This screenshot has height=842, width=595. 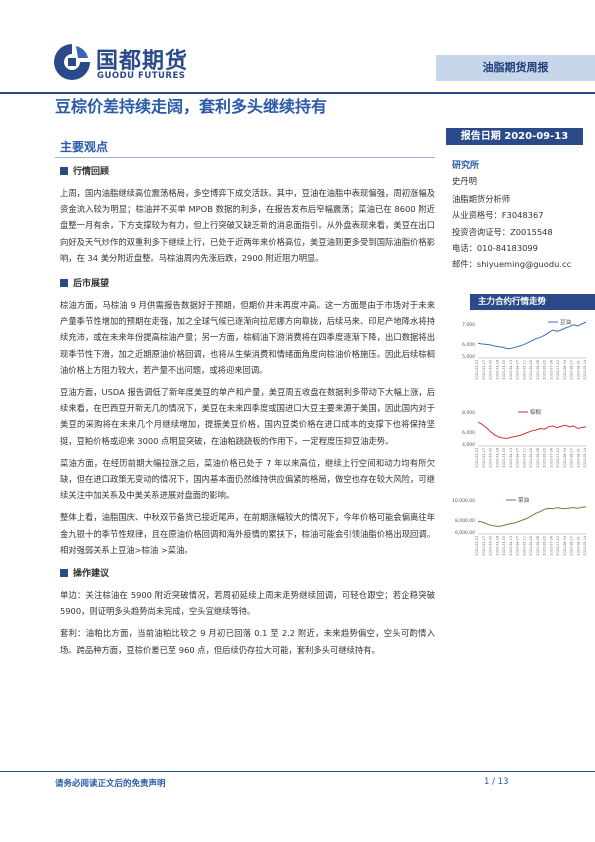 I want to click on footer-rule, so click(x=297, y=771).